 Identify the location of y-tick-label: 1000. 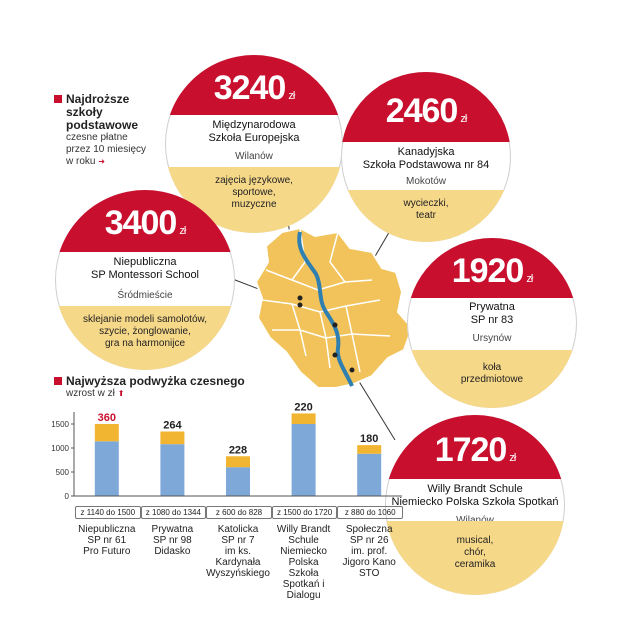
(60, 448).